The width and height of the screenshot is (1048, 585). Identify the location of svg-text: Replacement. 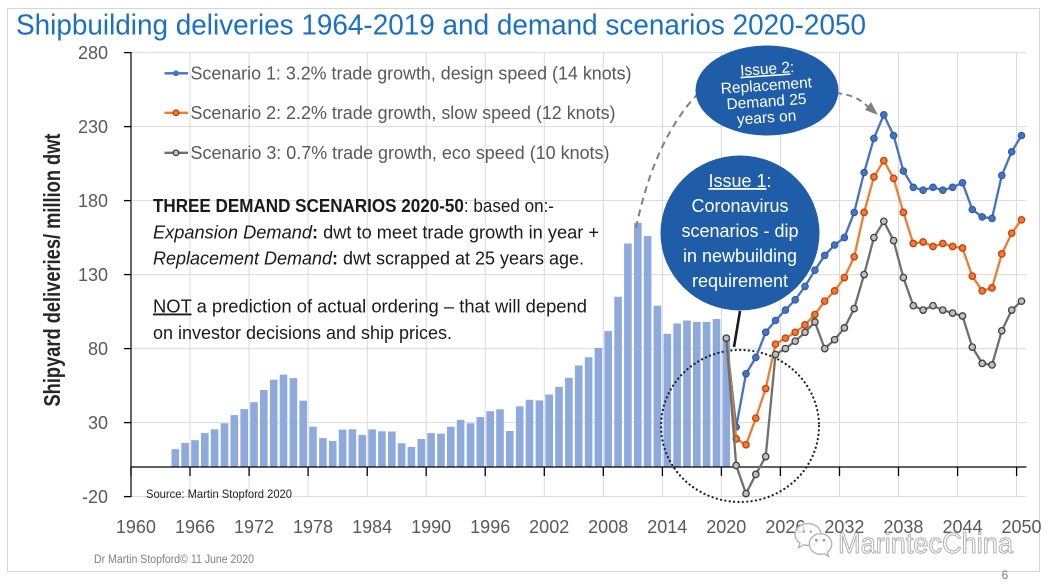
(766, 85).